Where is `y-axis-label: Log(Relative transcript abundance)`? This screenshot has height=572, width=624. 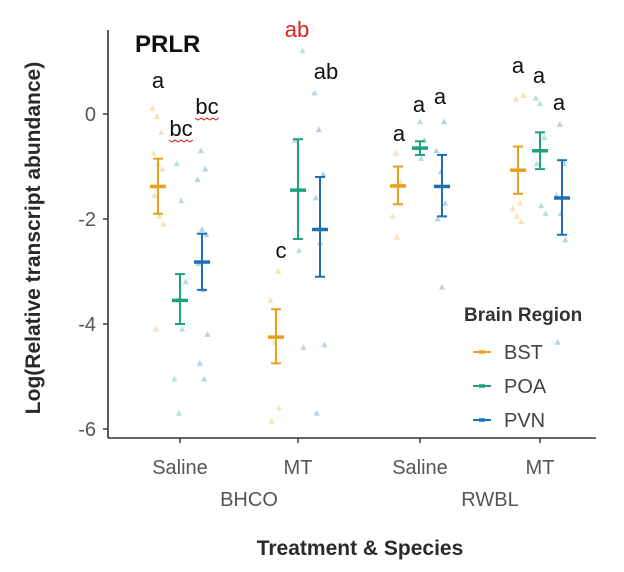
y-axis-label: Log(Relative transcript abundance) is located at coordinates (33, 238).